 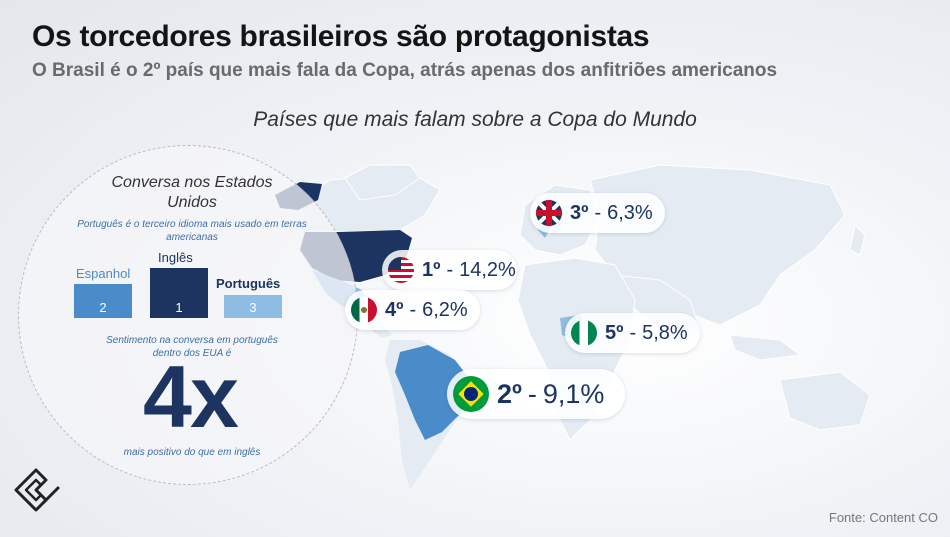 I want to click on language-label-spanish: Espanhol, so click(x=103, y=273).